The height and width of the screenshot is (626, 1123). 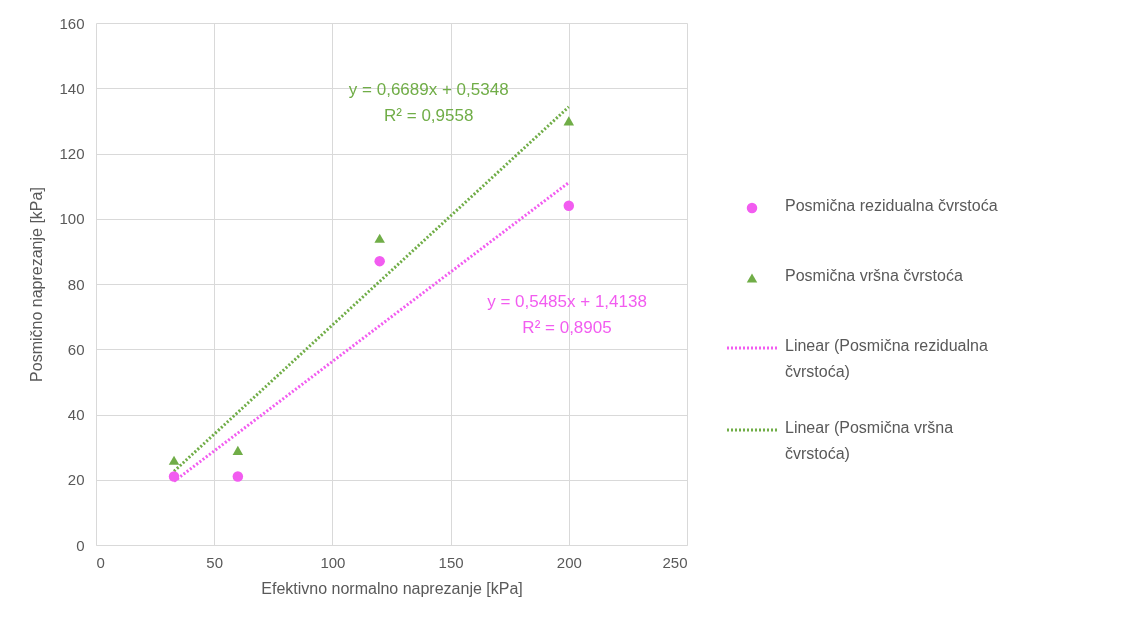 I want to click on y-tick-label: 120, so click(x=72, y=153).